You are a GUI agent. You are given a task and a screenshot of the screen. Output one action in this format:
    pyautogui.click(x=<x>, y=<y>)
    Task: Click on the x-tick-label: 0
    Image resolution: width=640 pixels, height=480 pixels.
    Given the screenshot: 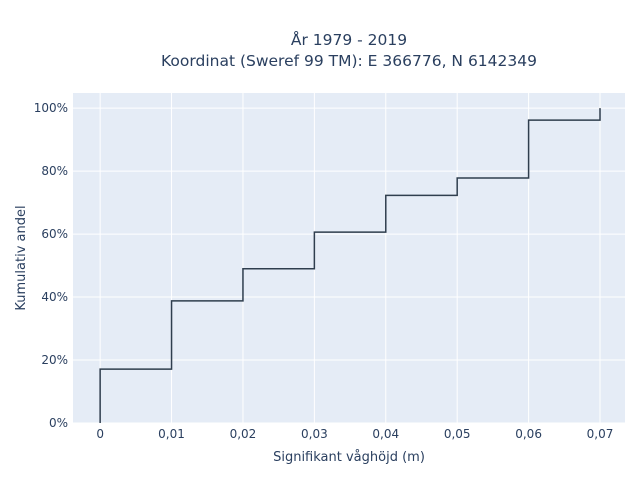 What is the action you would take?
    pyautogui.click(x=100, y=434)
    